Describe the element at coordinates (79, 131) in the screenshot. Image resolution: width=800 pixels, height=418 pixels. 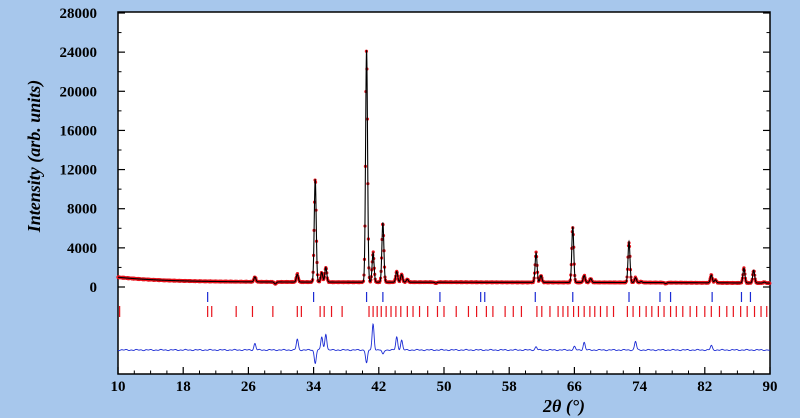
I see `y-tick-label: 16000` at that location.